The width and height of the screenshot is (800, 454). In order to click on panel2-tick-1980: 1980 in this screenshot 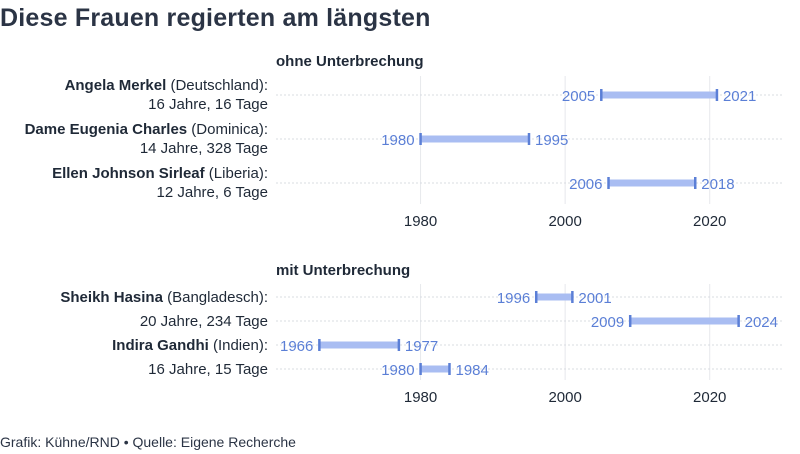, I will do `click(420, 397)`.